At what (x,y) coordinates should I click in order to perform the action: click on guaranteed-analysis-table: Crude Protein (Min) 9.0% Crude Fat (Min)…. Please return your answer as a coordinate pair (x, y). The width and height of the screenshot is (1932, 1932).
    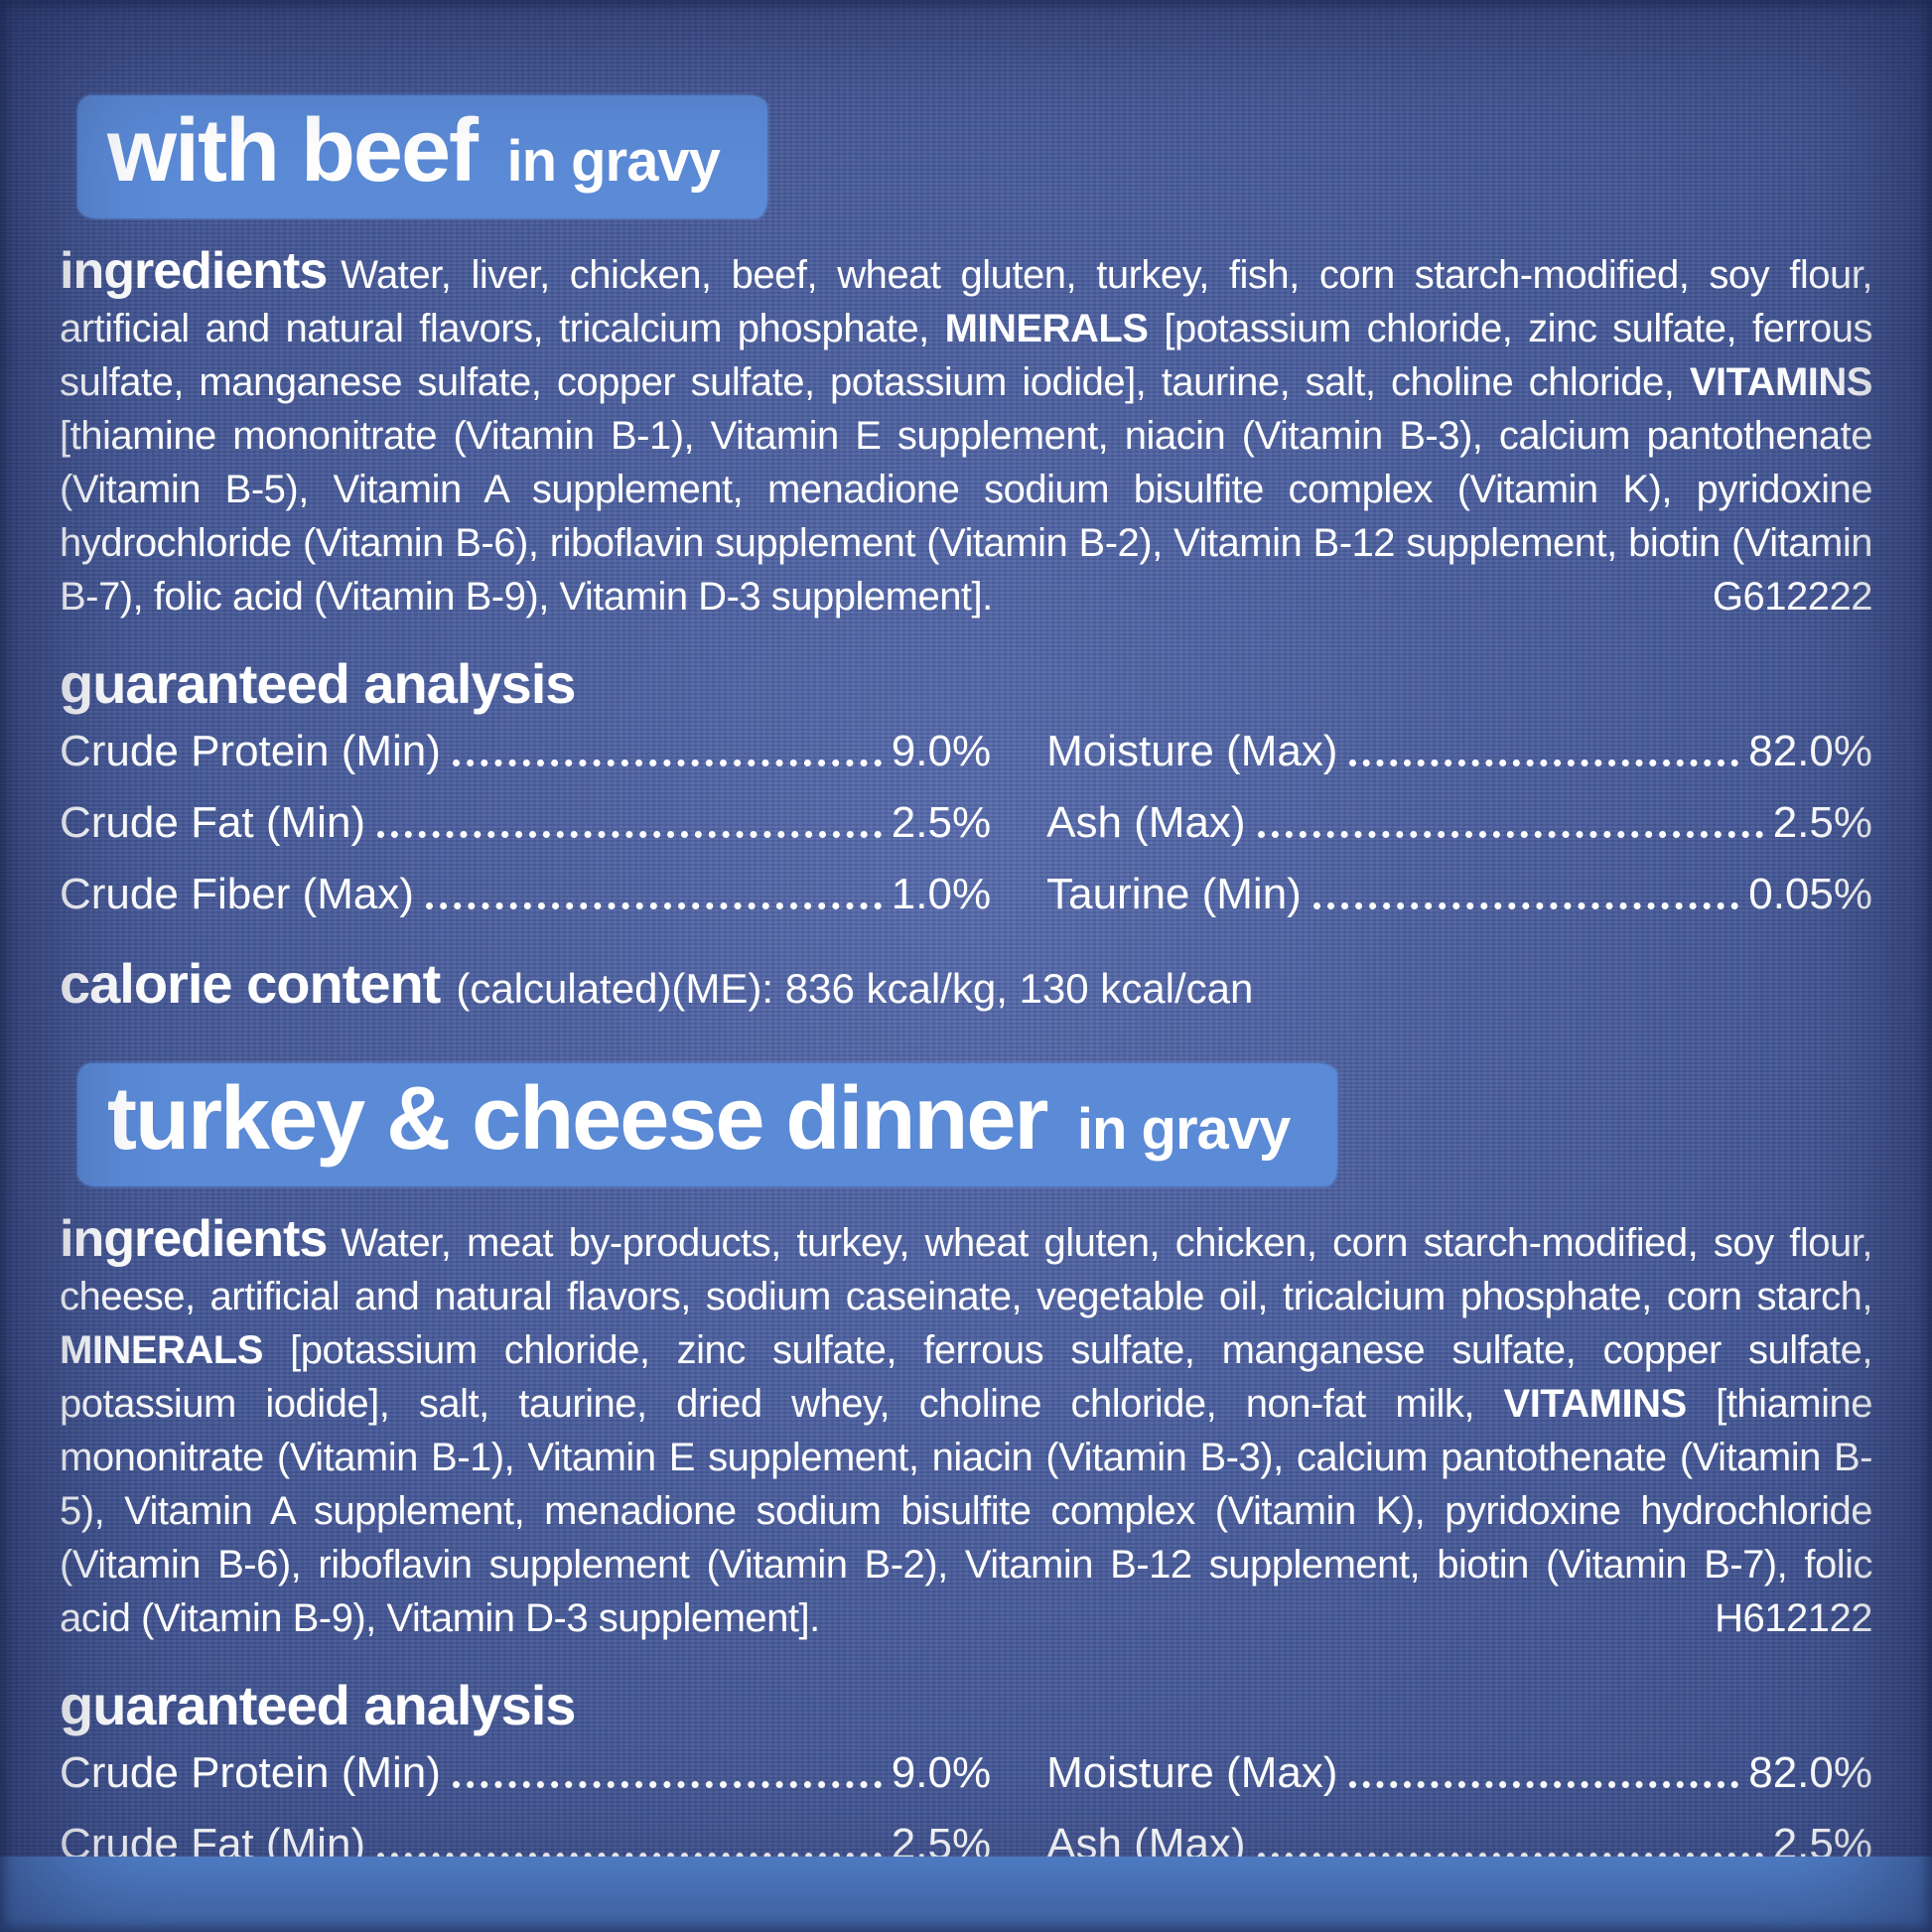
    Looking at the image, I should click on (966, 828).